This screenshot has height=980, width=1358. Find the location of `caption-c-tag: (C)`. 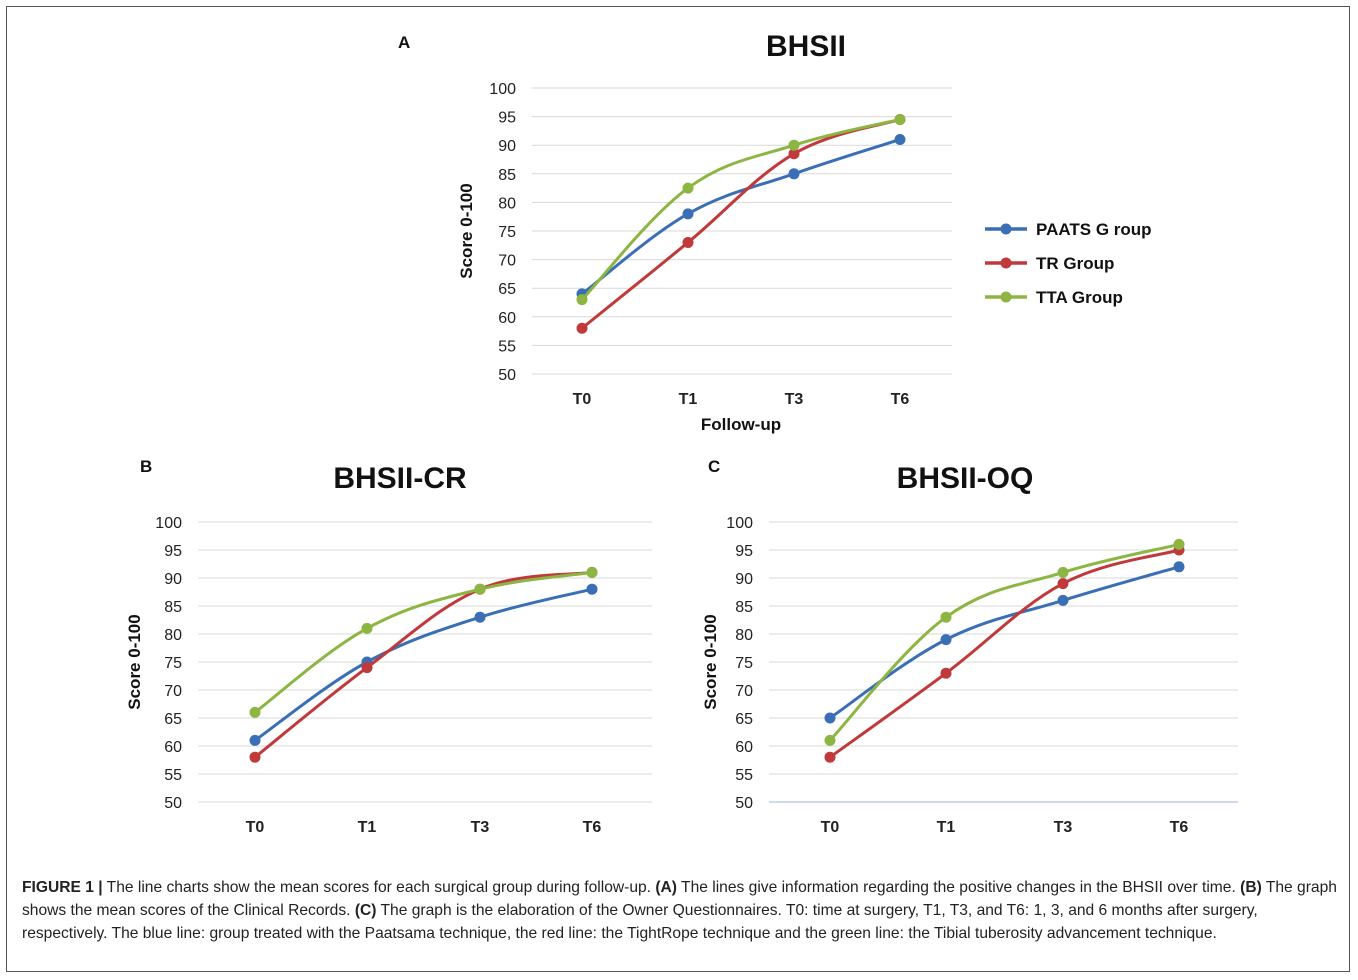

caption-c-tag: (C) is located at coordinates (365, 910).